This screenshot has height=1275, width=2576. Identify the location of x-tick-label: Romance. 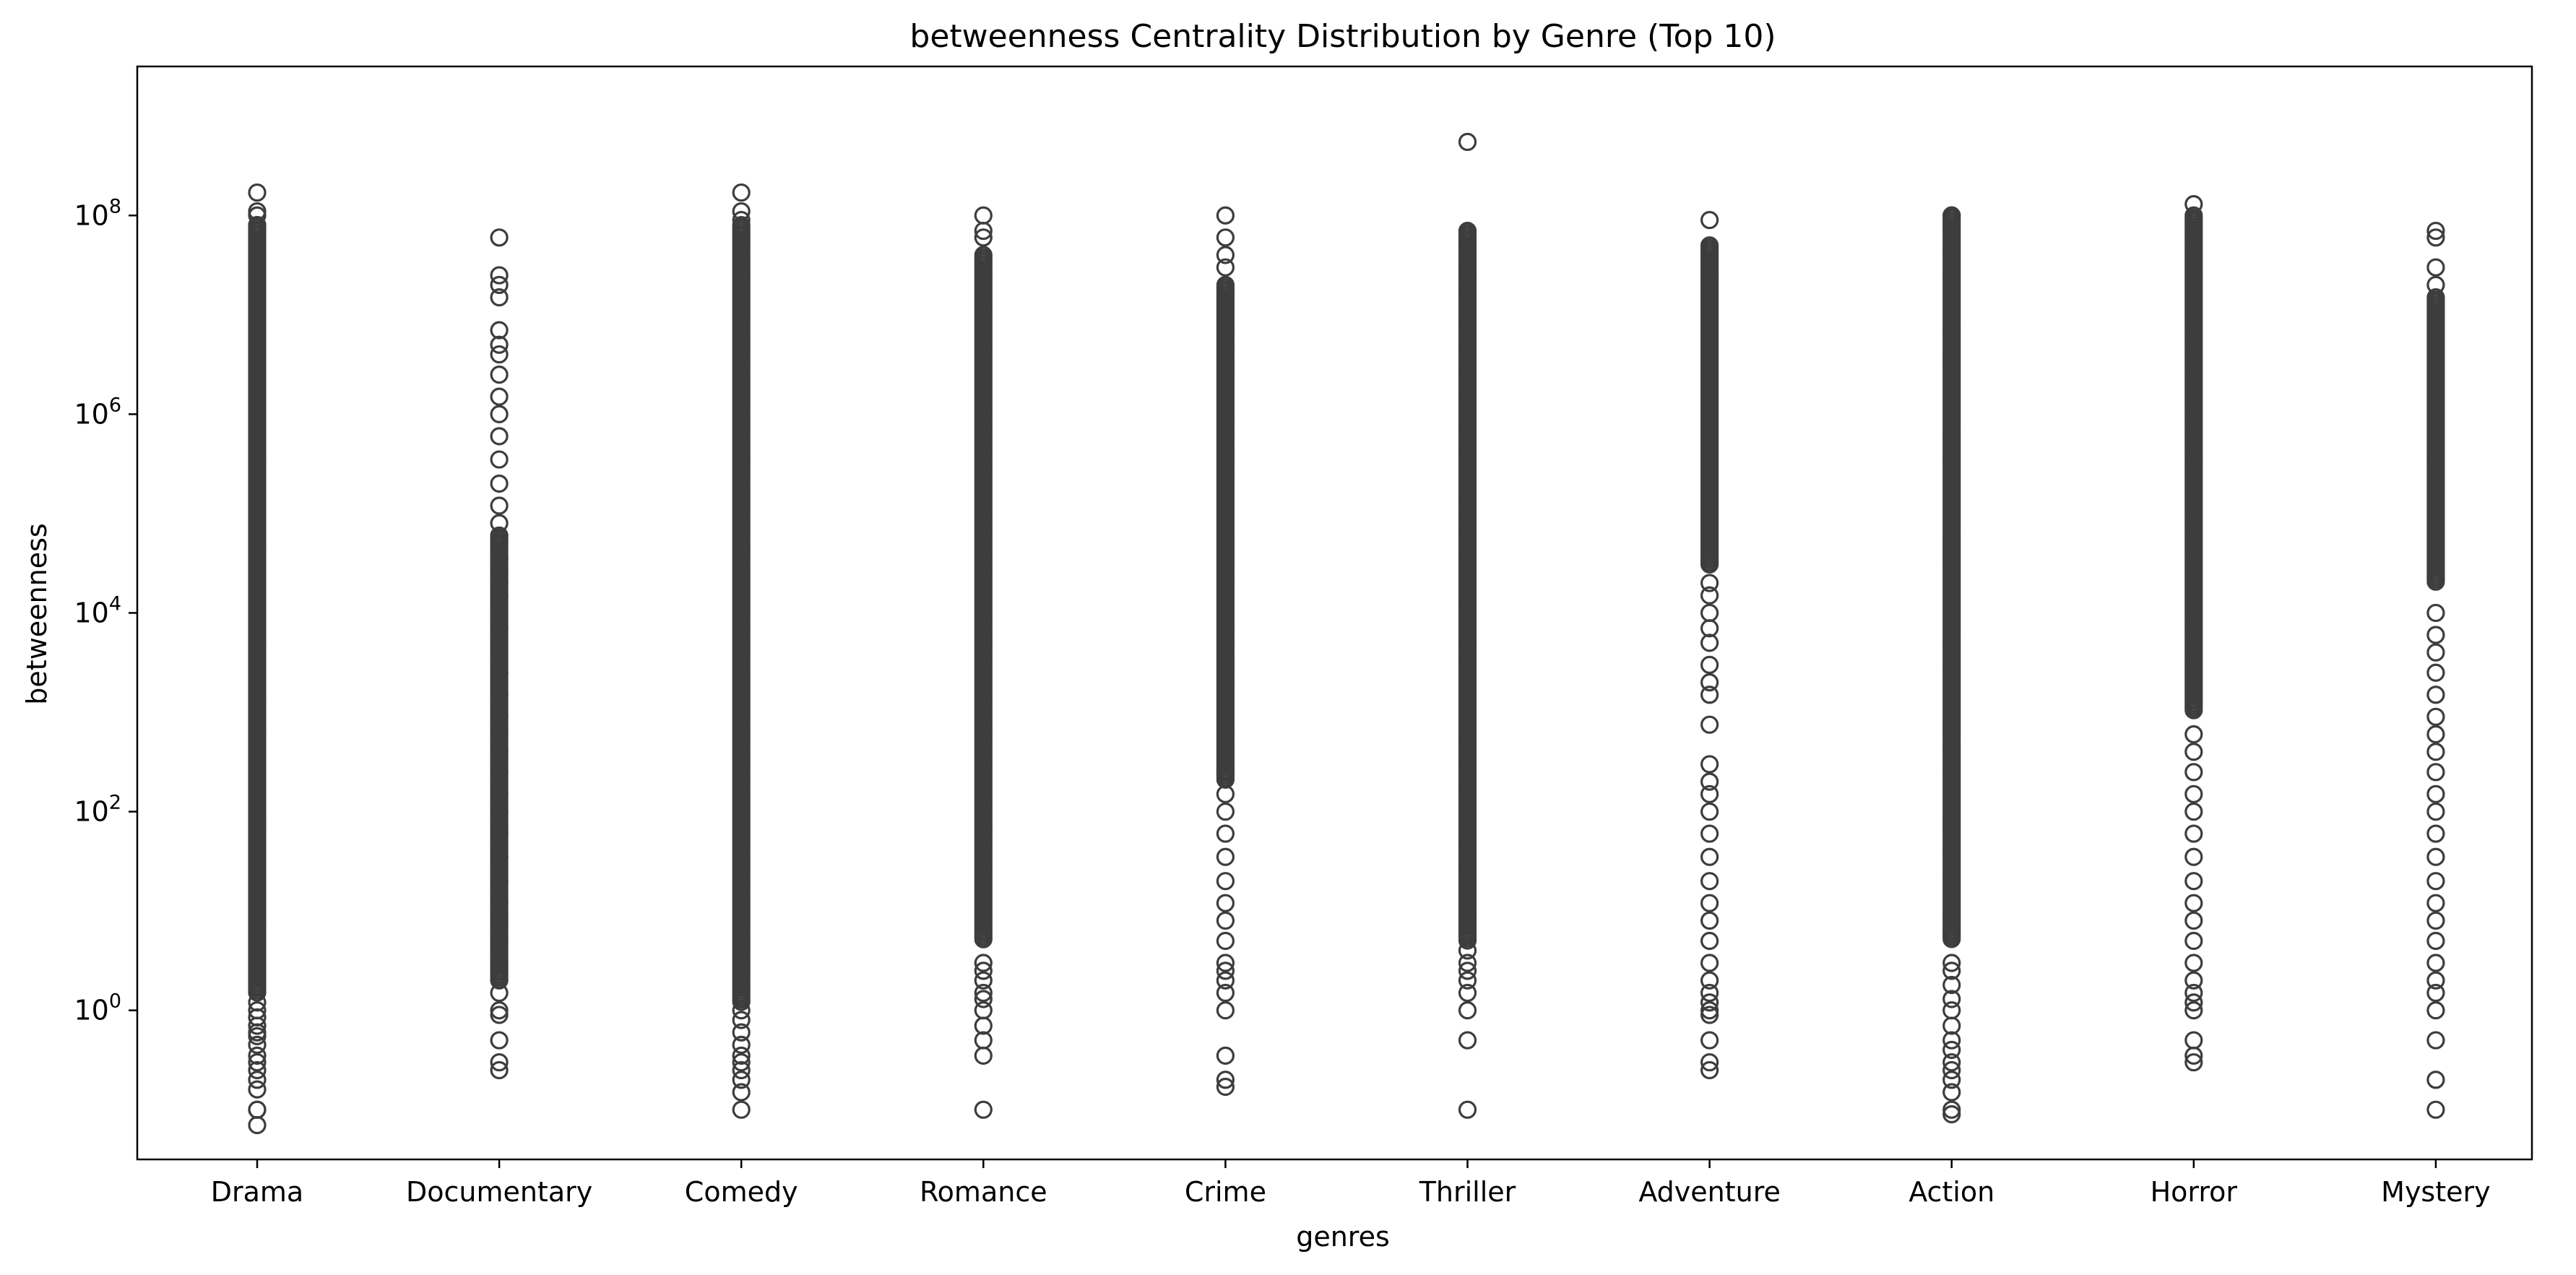
(984, 1192).